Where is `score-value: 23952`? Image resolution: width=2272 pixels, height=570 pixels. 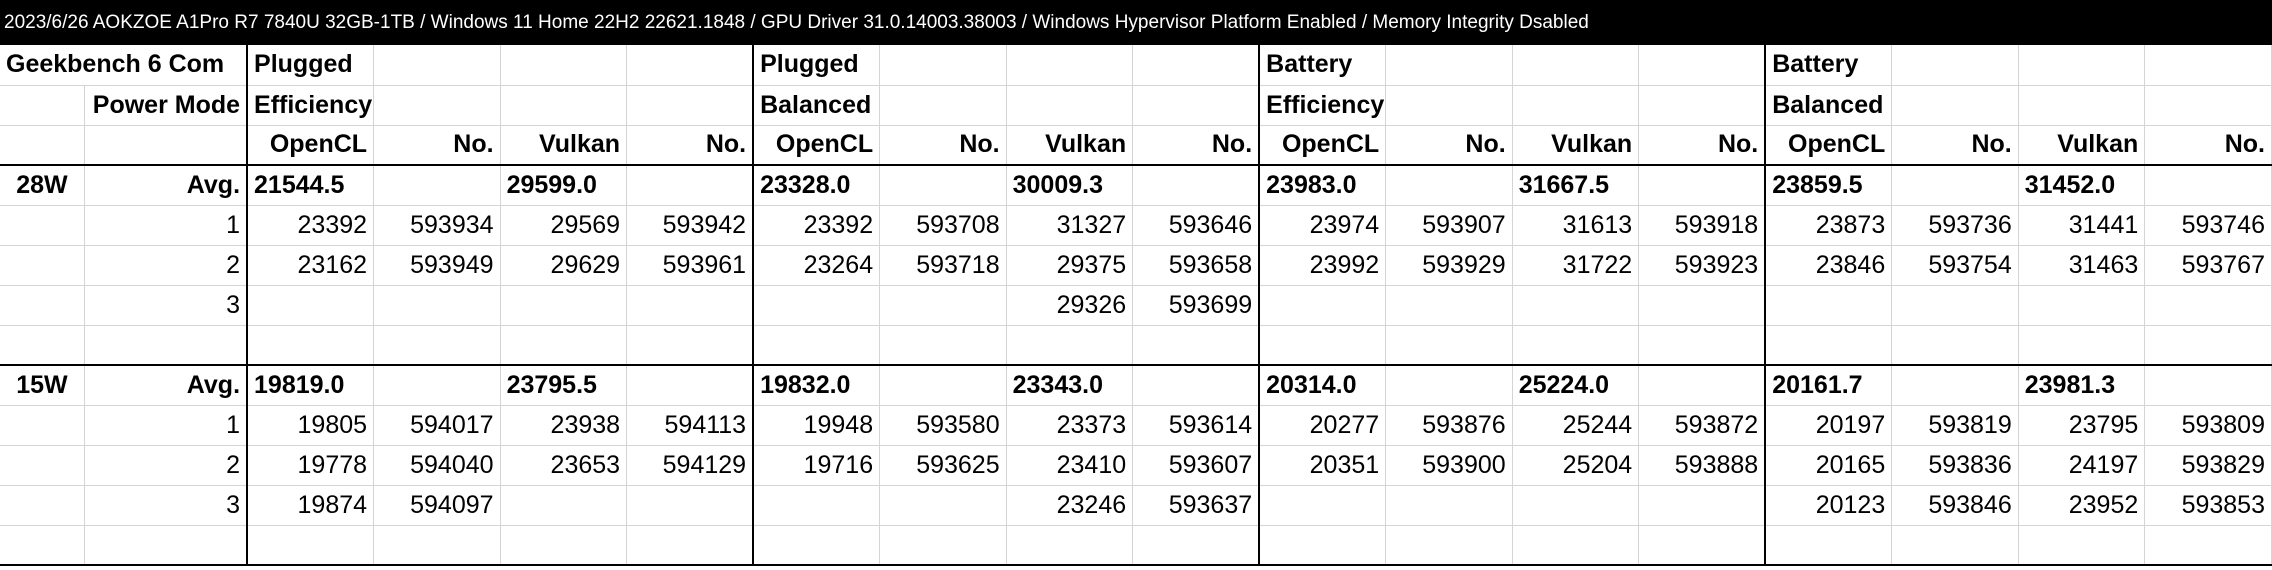
score-value: 23952 is located at coordinates (2082, 505).